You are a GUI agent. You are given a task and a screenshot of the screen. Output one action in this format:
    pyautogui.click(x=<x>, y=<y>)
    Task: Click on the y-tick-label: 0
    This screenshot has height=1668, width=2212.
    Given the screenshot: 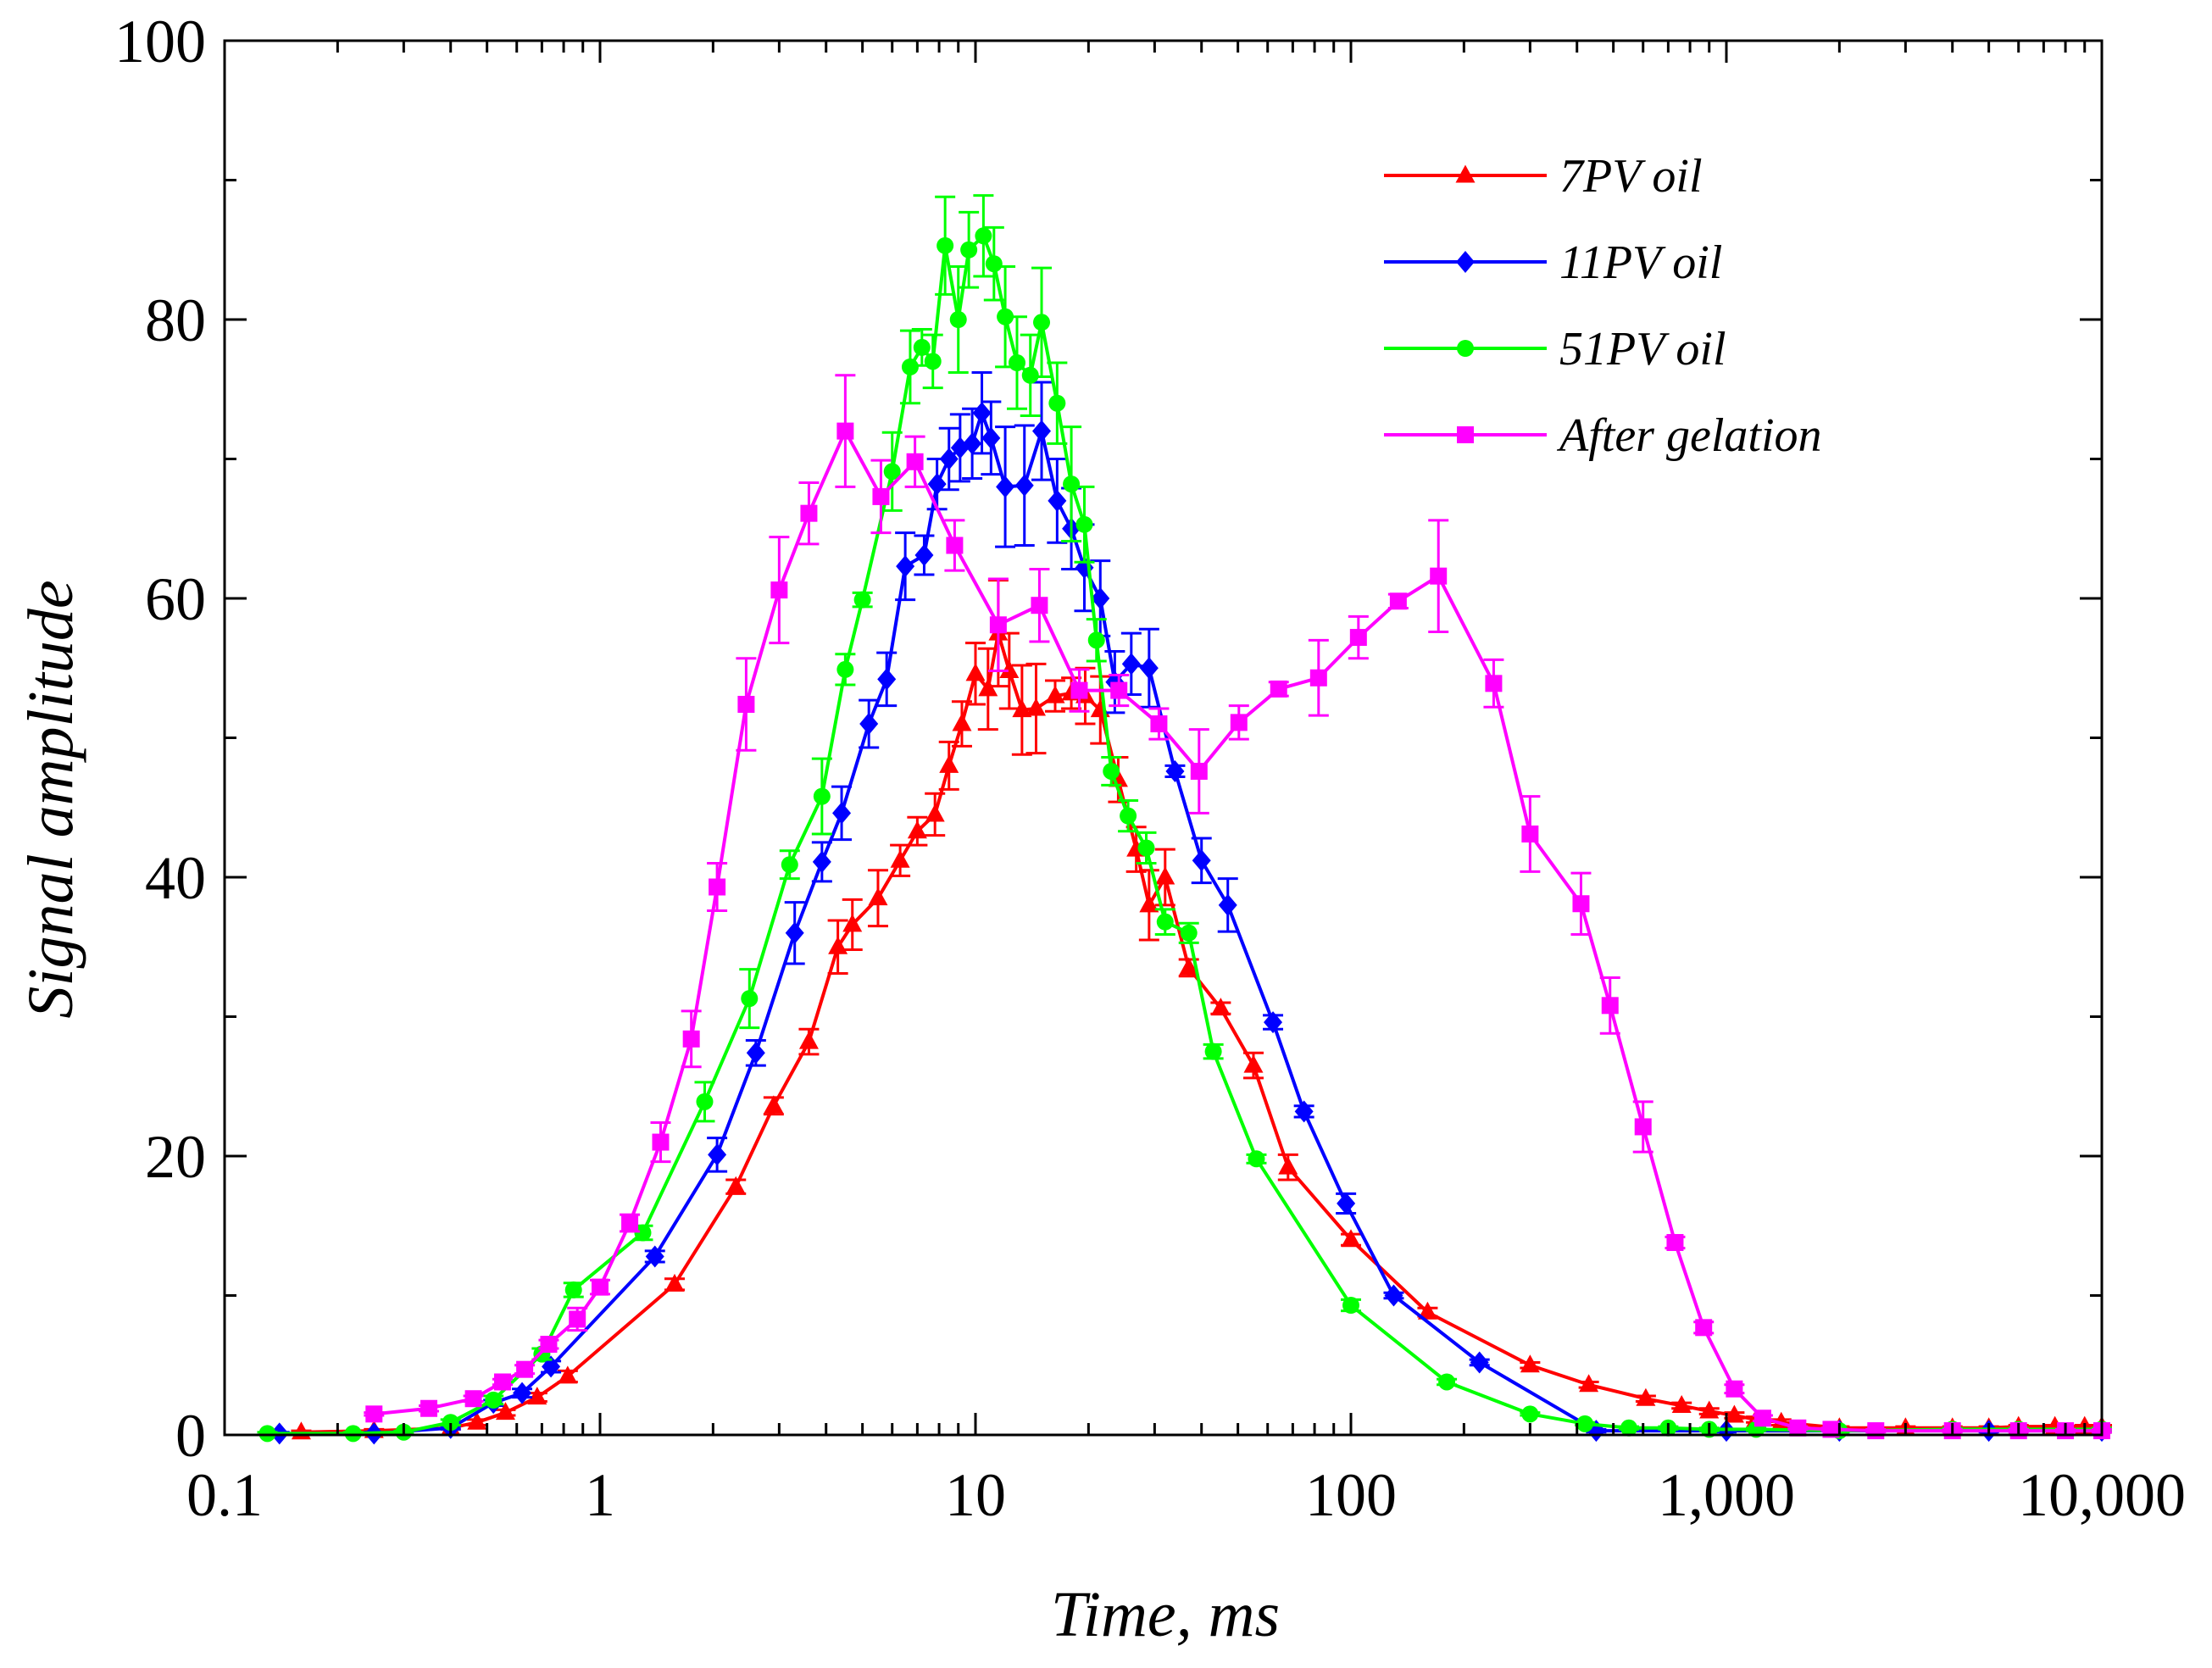 What is the action you would take?
    pyautogui.click(x=190, y=1436)
    